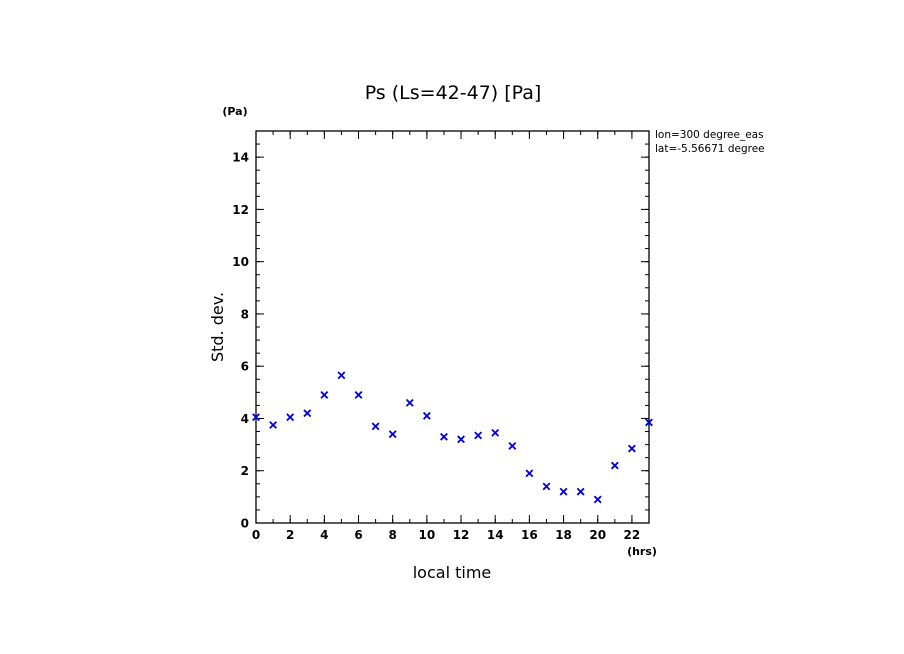 The width and height of the screenshot is (904, 654). Describe the element at coordinates (245, 419) in the screenshot. I see `y-tick-label: 4` at that location.